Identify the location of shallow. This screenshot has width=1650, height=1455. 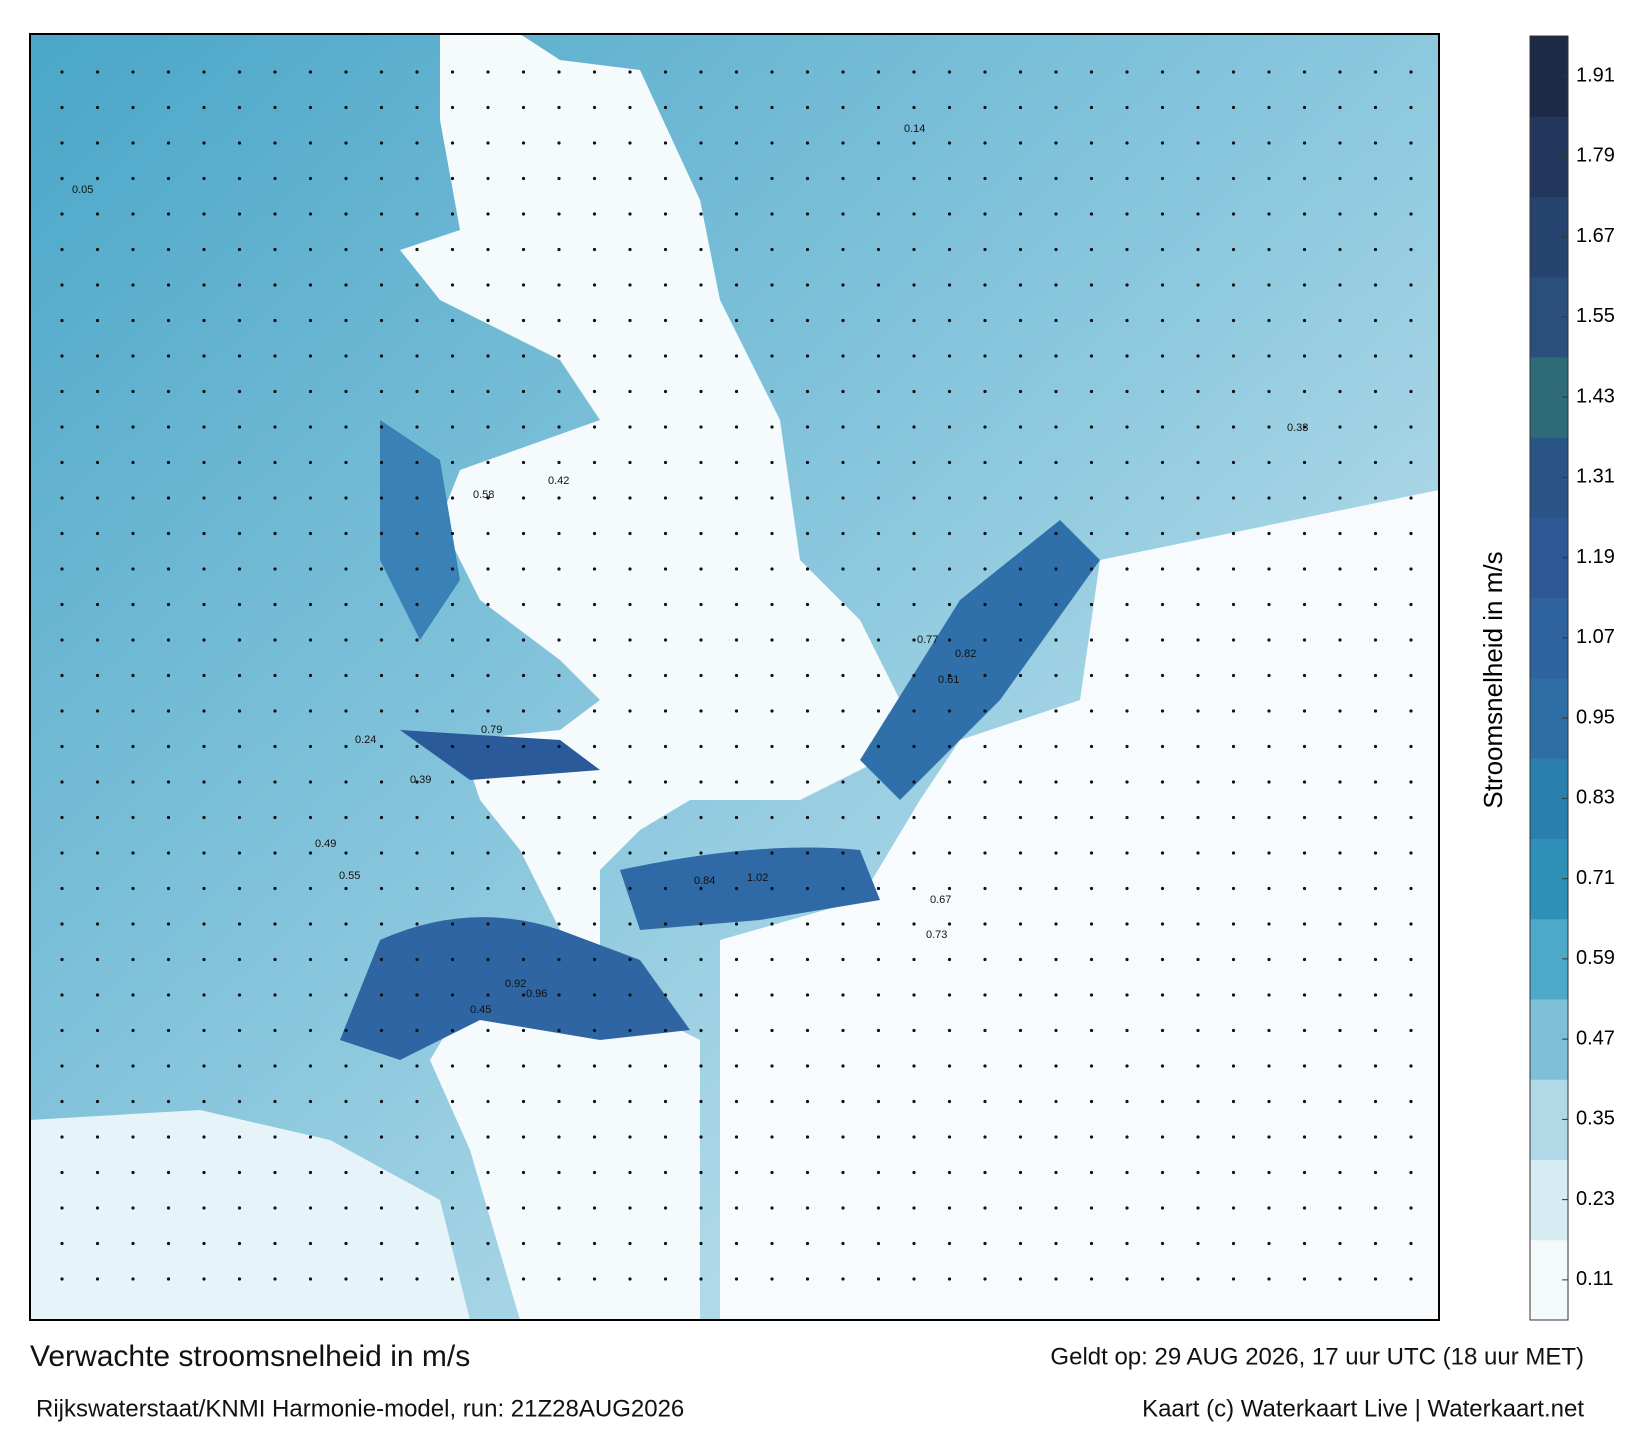
(250, 1215).